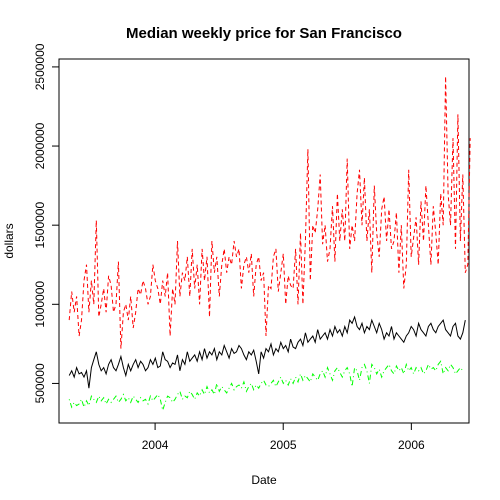 This screenshot has width=500, height=500. I want to click on x-tick-label: 2005, so click(283, 445).